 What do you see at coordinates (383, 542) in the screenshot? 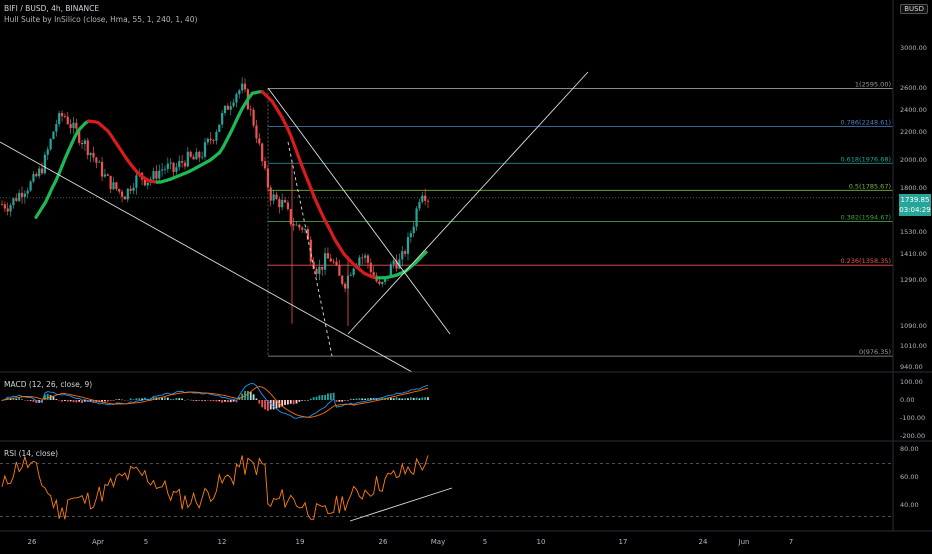
I see `time-tick-label: 26` at bounding box center [383, 542].